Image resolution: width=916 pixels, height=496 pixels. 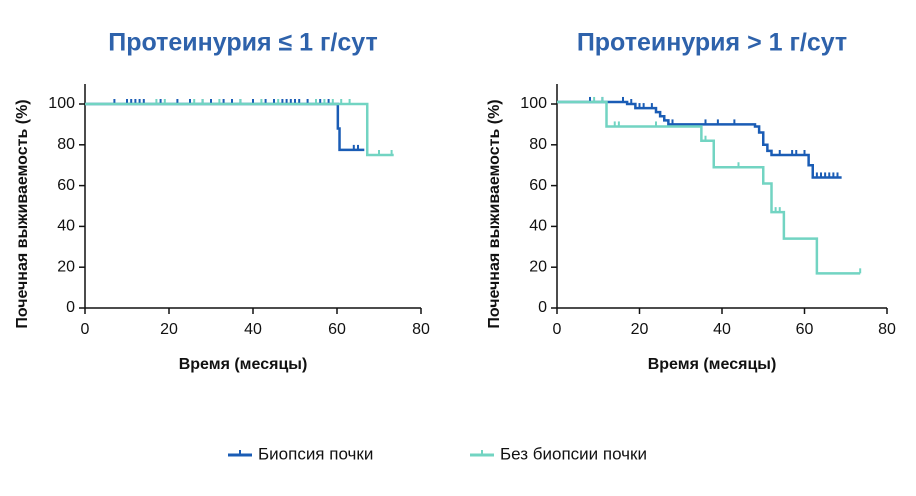 What do you see at coordinates (573, 453) in the screenshot?
I see `legend-label: Без биопсии почки` at bounding box center [573, 453].